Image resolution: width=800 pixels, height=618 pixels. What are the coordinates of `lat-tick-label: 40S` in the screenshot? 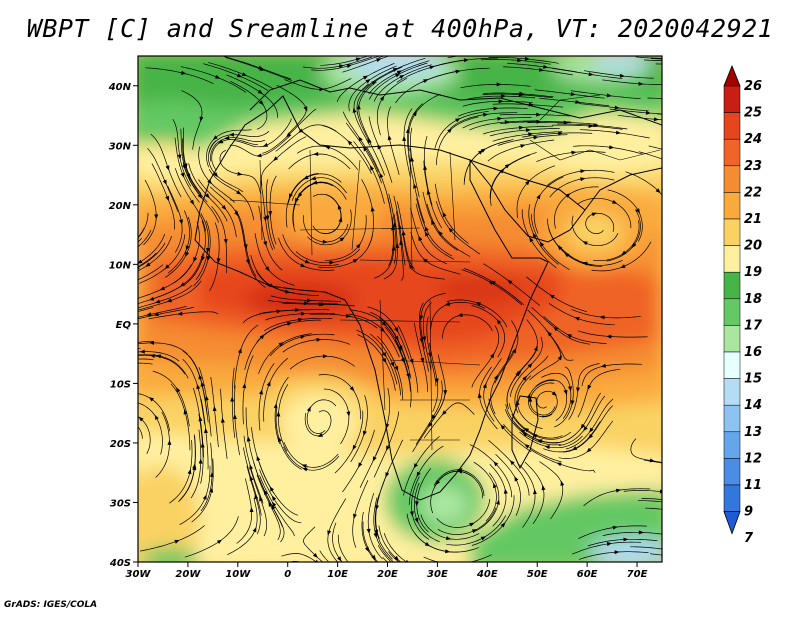 It's located at (120, 563).